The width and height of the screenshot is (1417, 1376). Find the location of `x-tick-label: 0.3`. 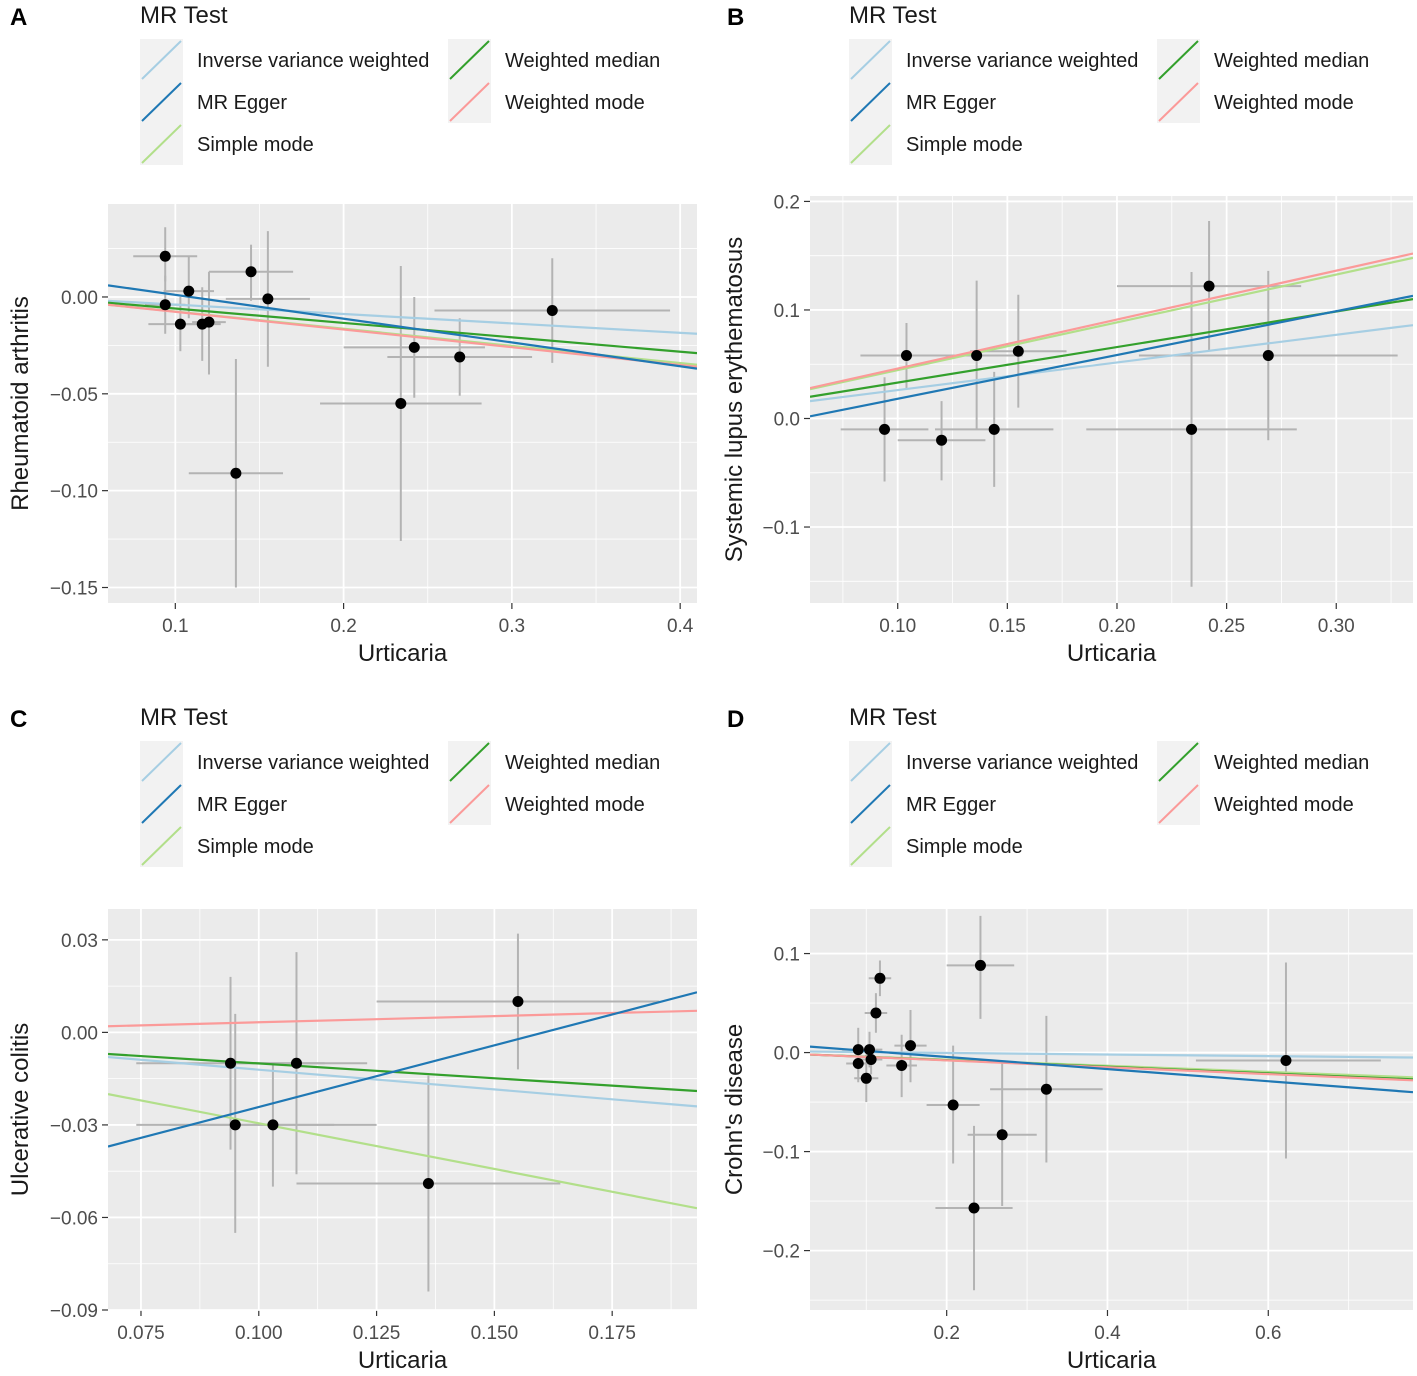

x-tick-label: 0.3 is located at coordinates (512, 626).